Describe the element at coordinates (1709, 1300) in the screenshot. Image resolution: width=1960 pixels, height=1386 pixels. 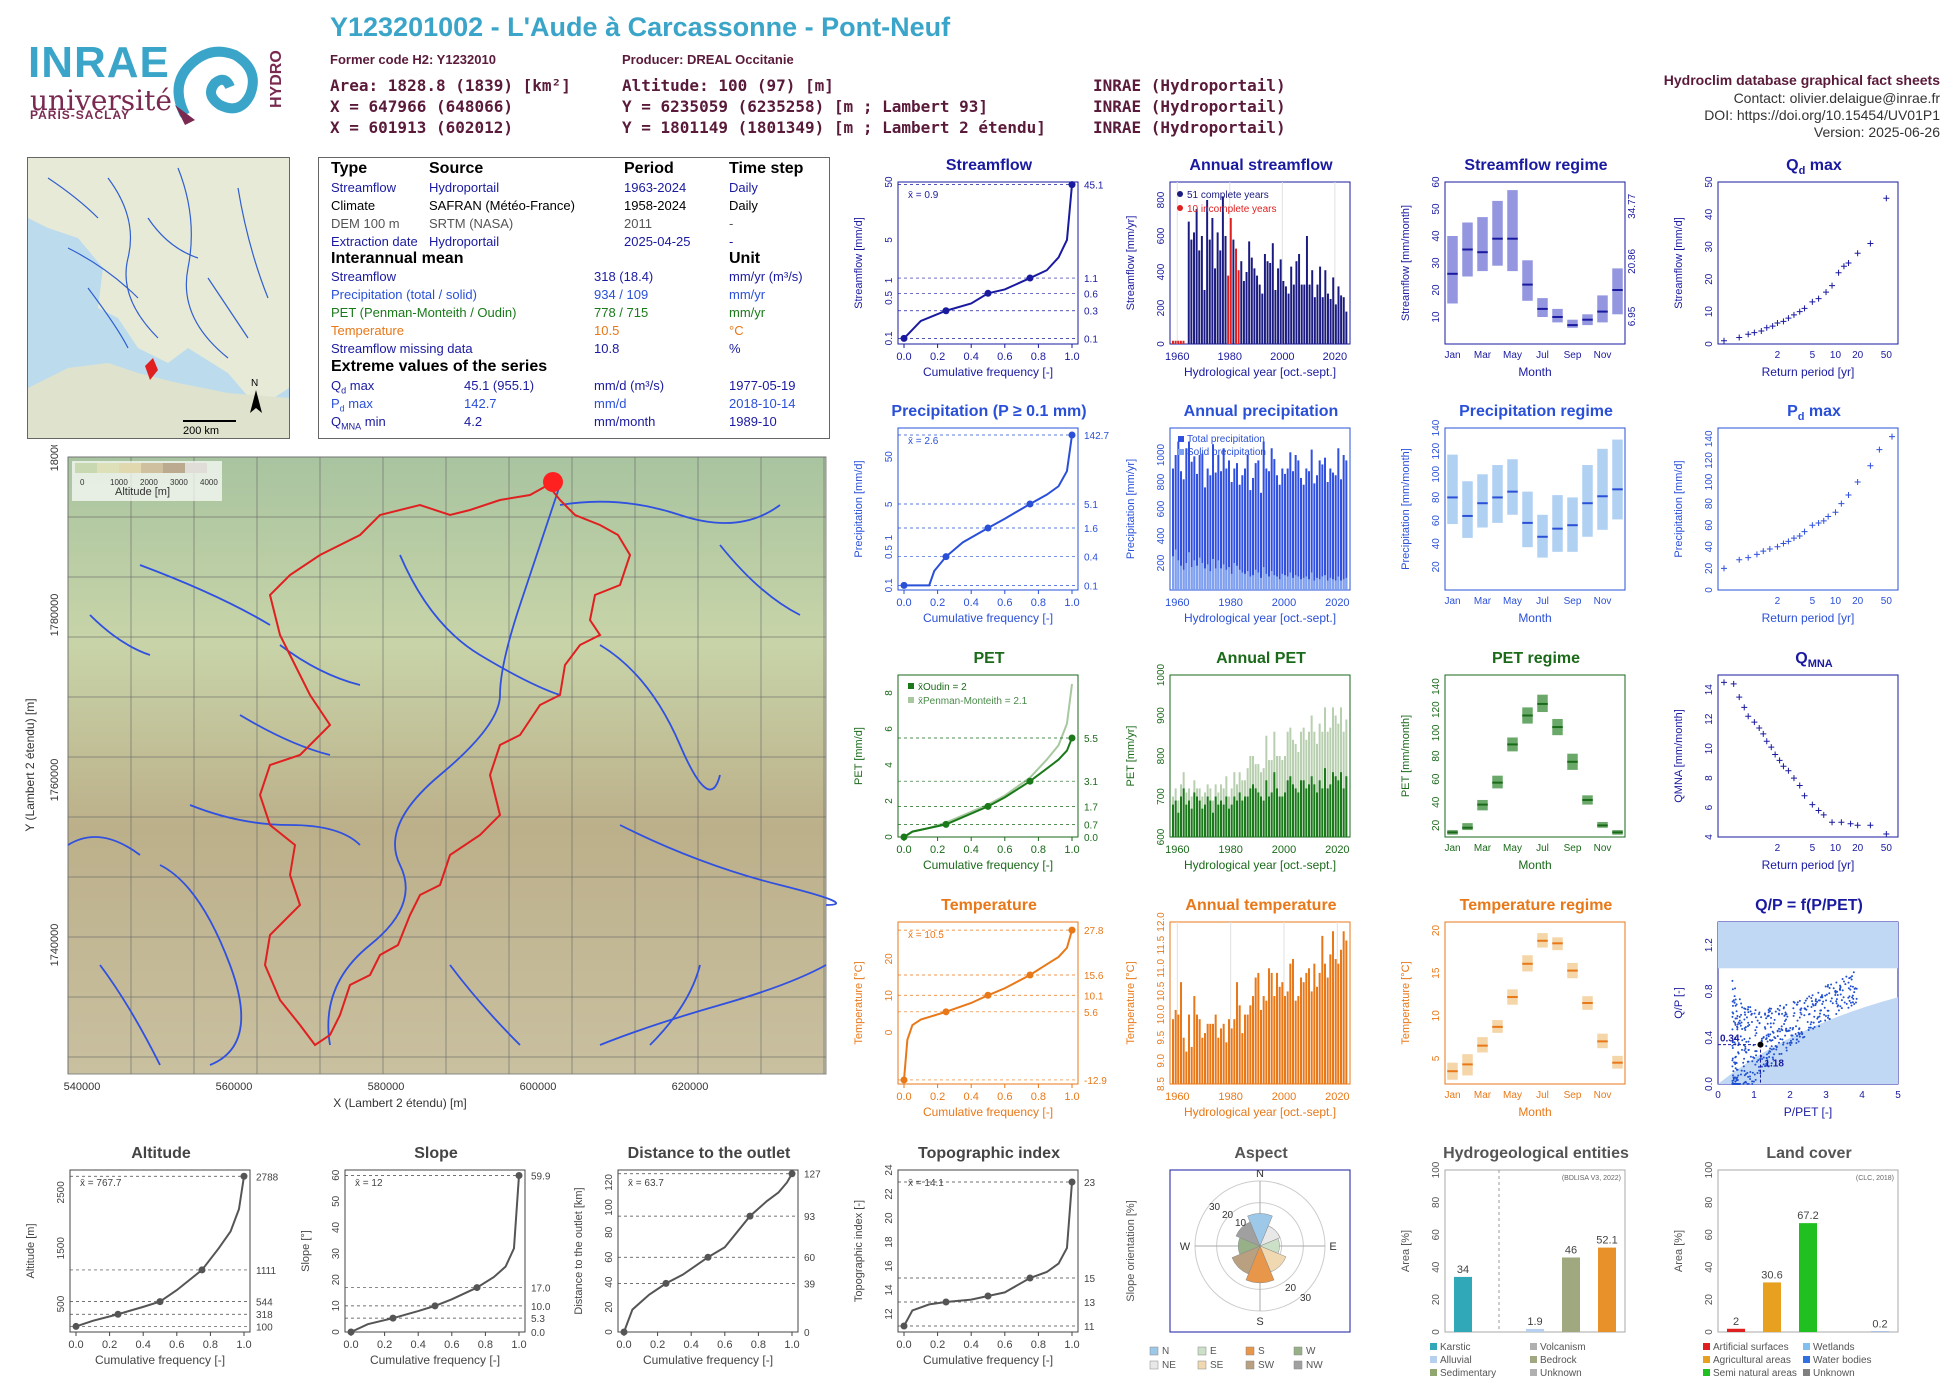
I see `y-tick: 20` at that location.